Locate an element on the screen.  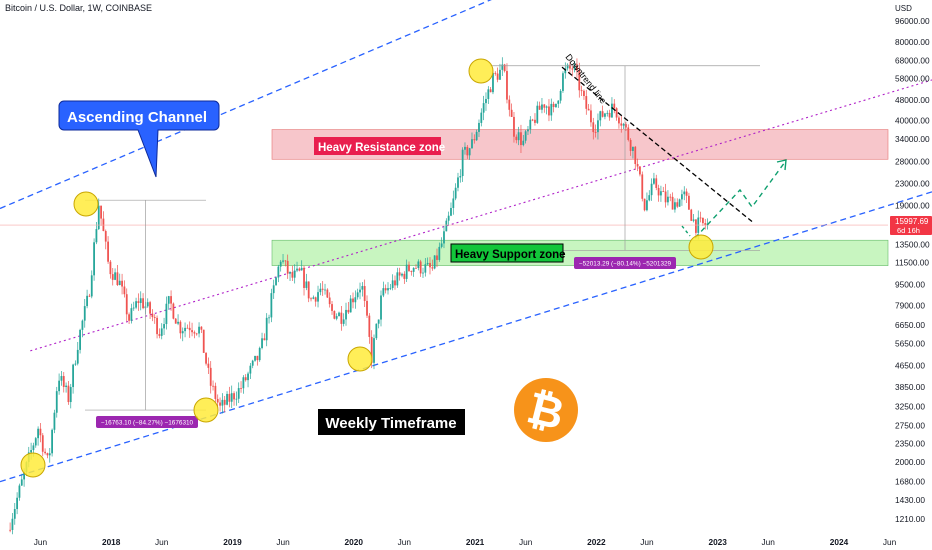
time-tick-label: 2020 is located at coordinates (354, 542).